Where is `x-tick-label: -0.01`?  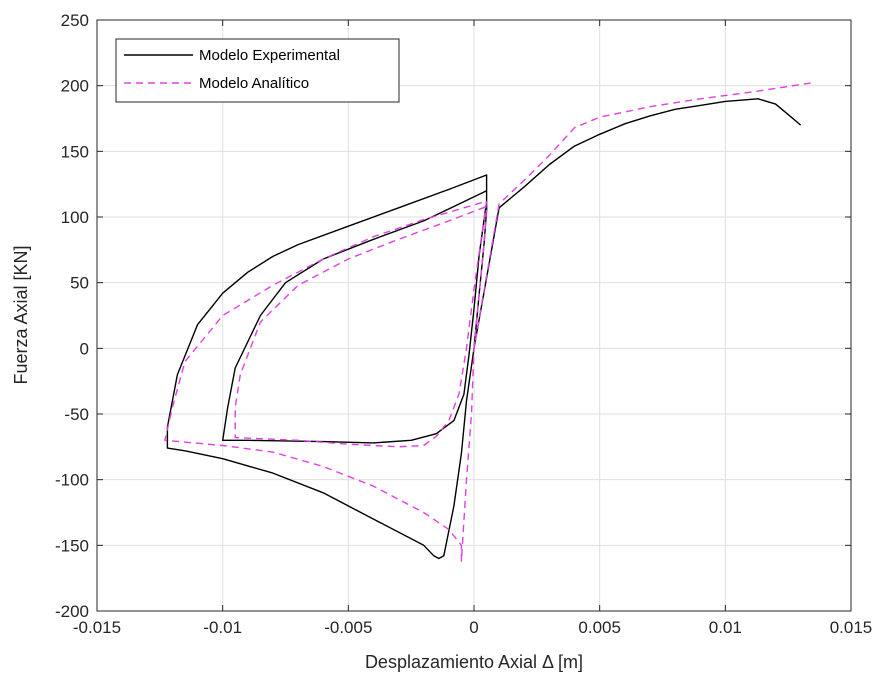 x-tick-label: -0.01 is located at coordinates (222, 627).